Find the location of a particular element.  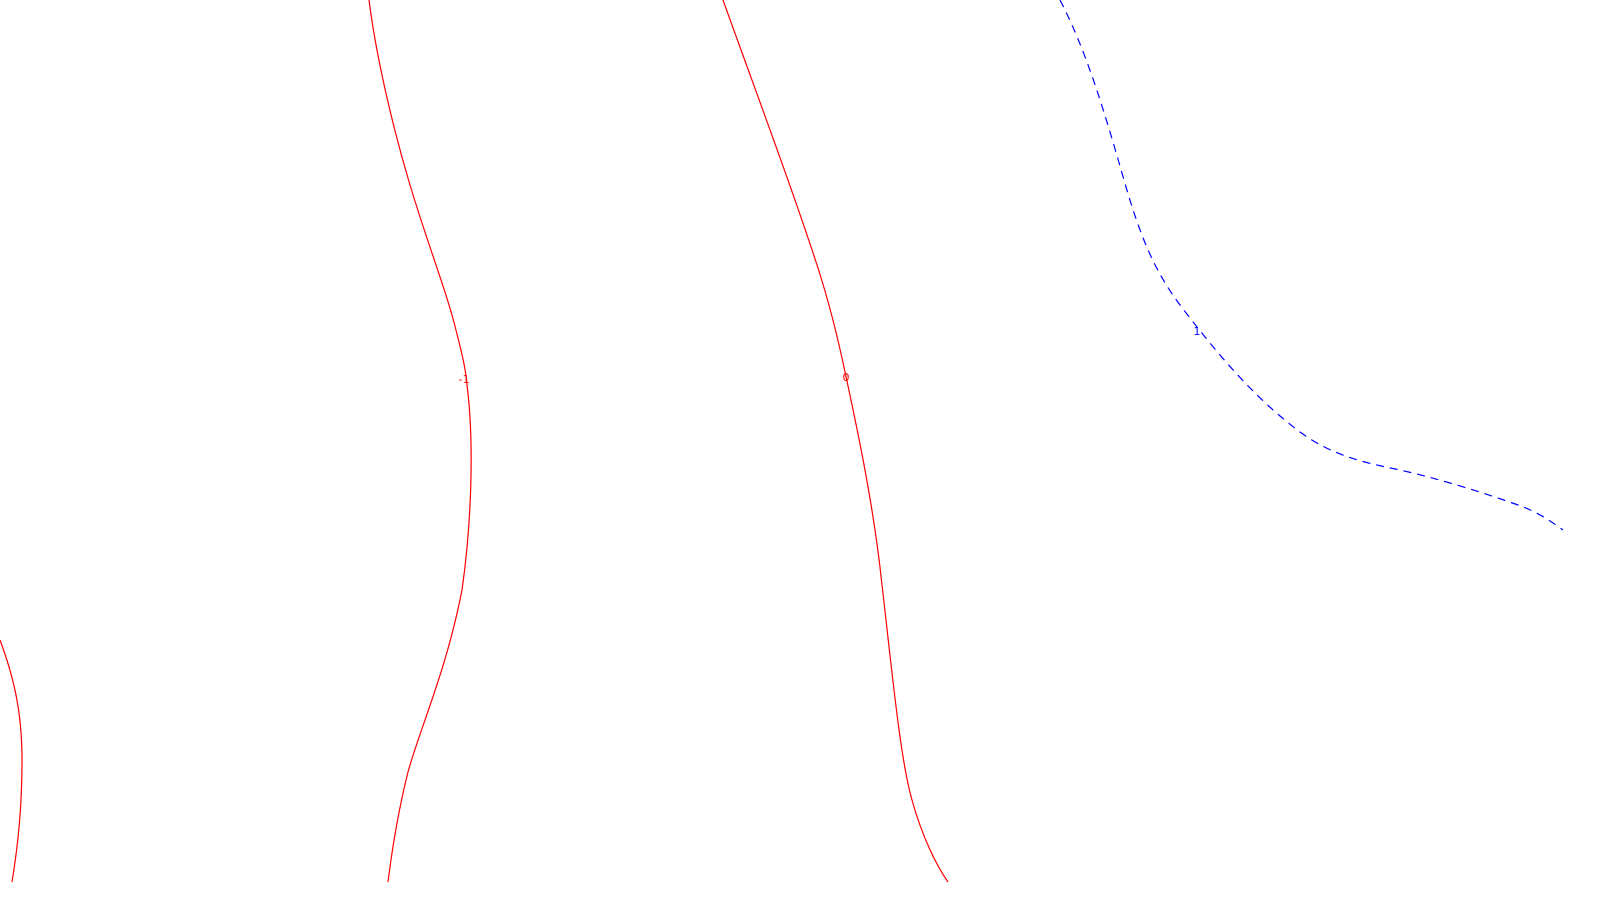

contour-label-minus-one: -1 is located at coordinates (464, 379).